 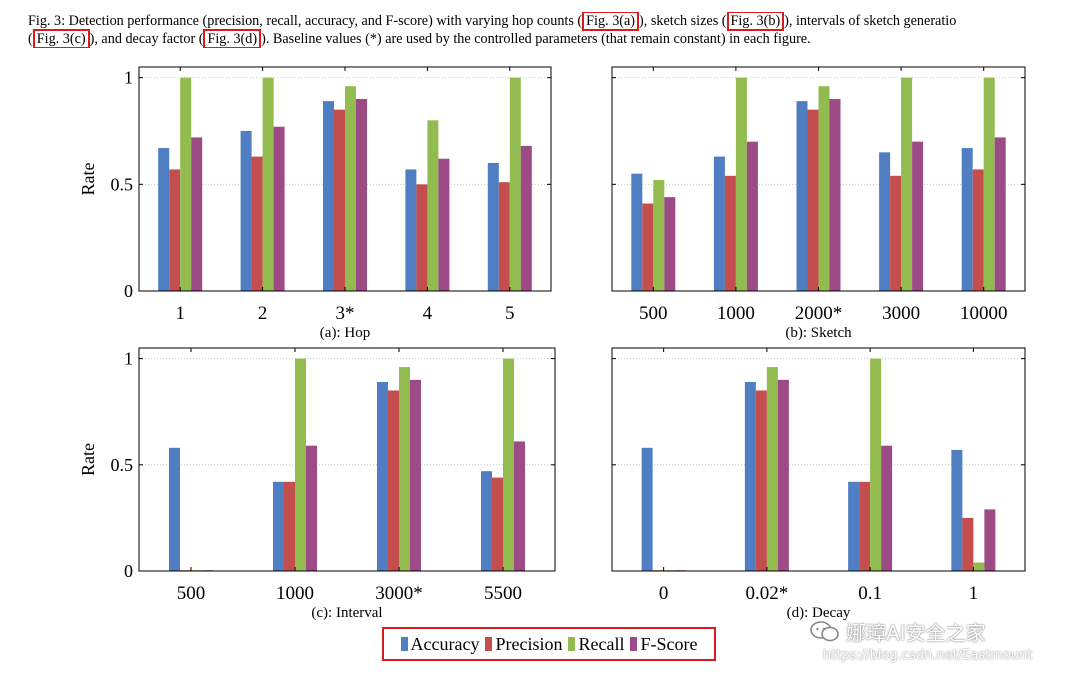 I want to click on figure-ref-link: Fig. 3(b), so click(x=755, y=21).